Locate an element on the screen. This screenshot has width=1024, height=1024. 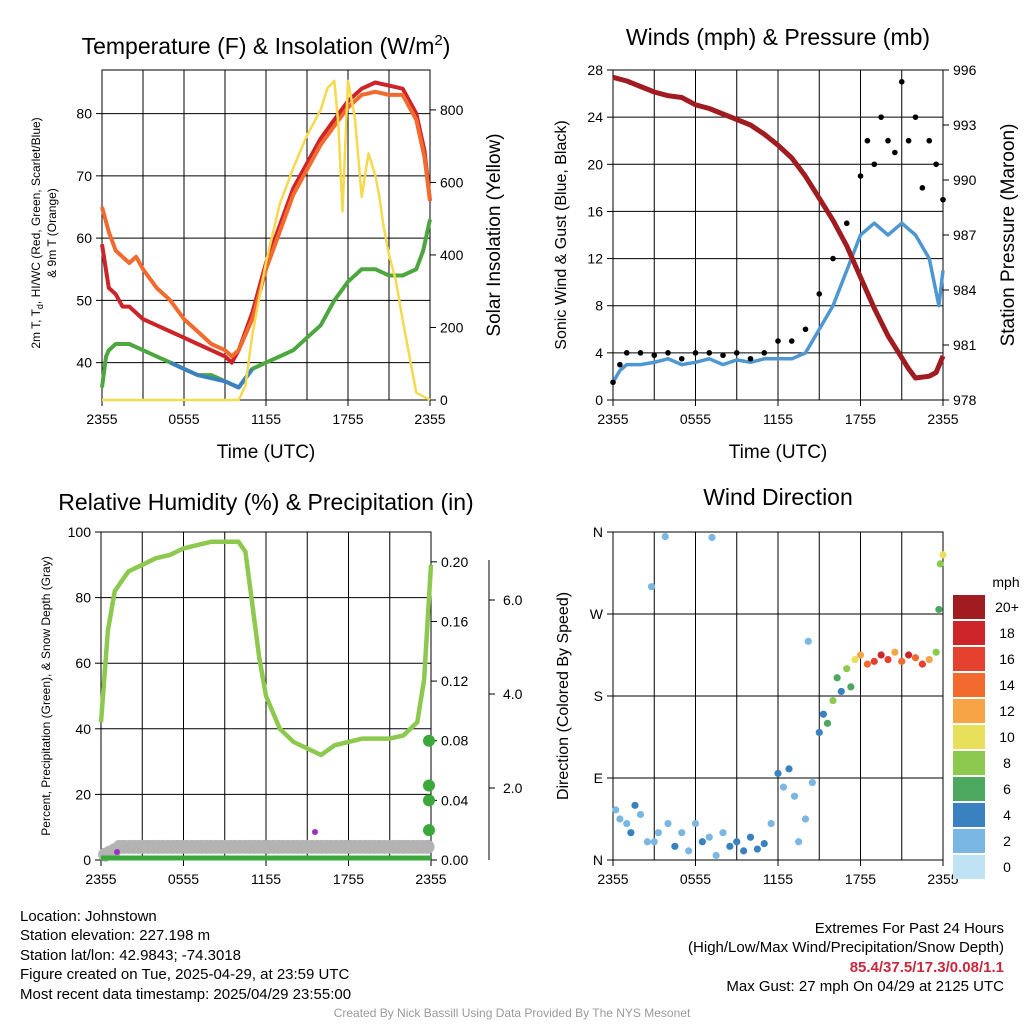
max-gust: Max Gust: 27 mph On 04/29 at 2125 UTC is located at coordinates (865, 987).